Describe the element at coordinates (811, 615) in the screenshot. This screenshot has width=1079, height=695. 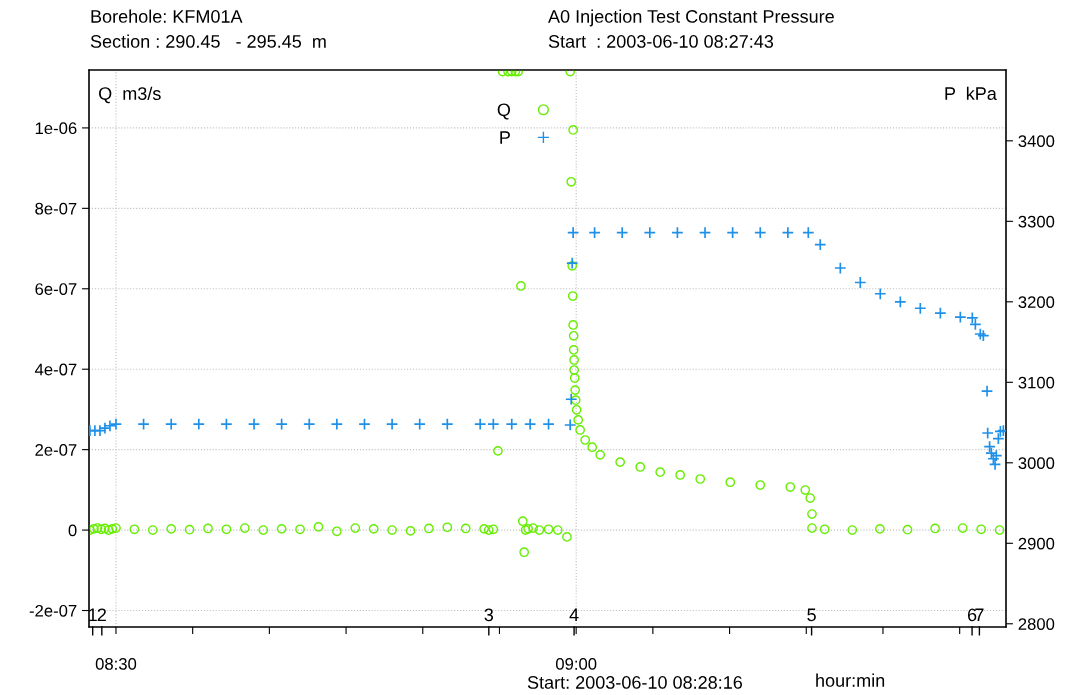
I see `annotation: 5` at that location.